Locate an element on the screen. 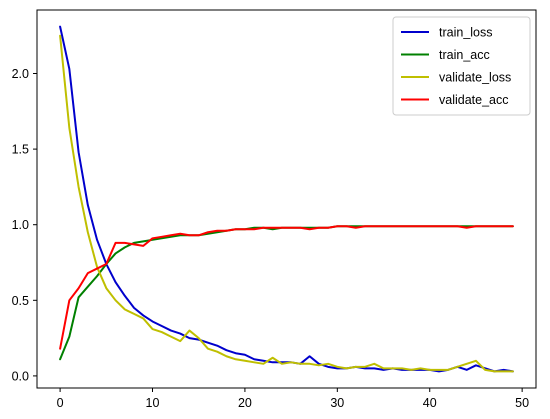 This screenshot has height=419, width=550. x-axis: 0 10 20 30 40 50 is located at coordinates (293, 399).